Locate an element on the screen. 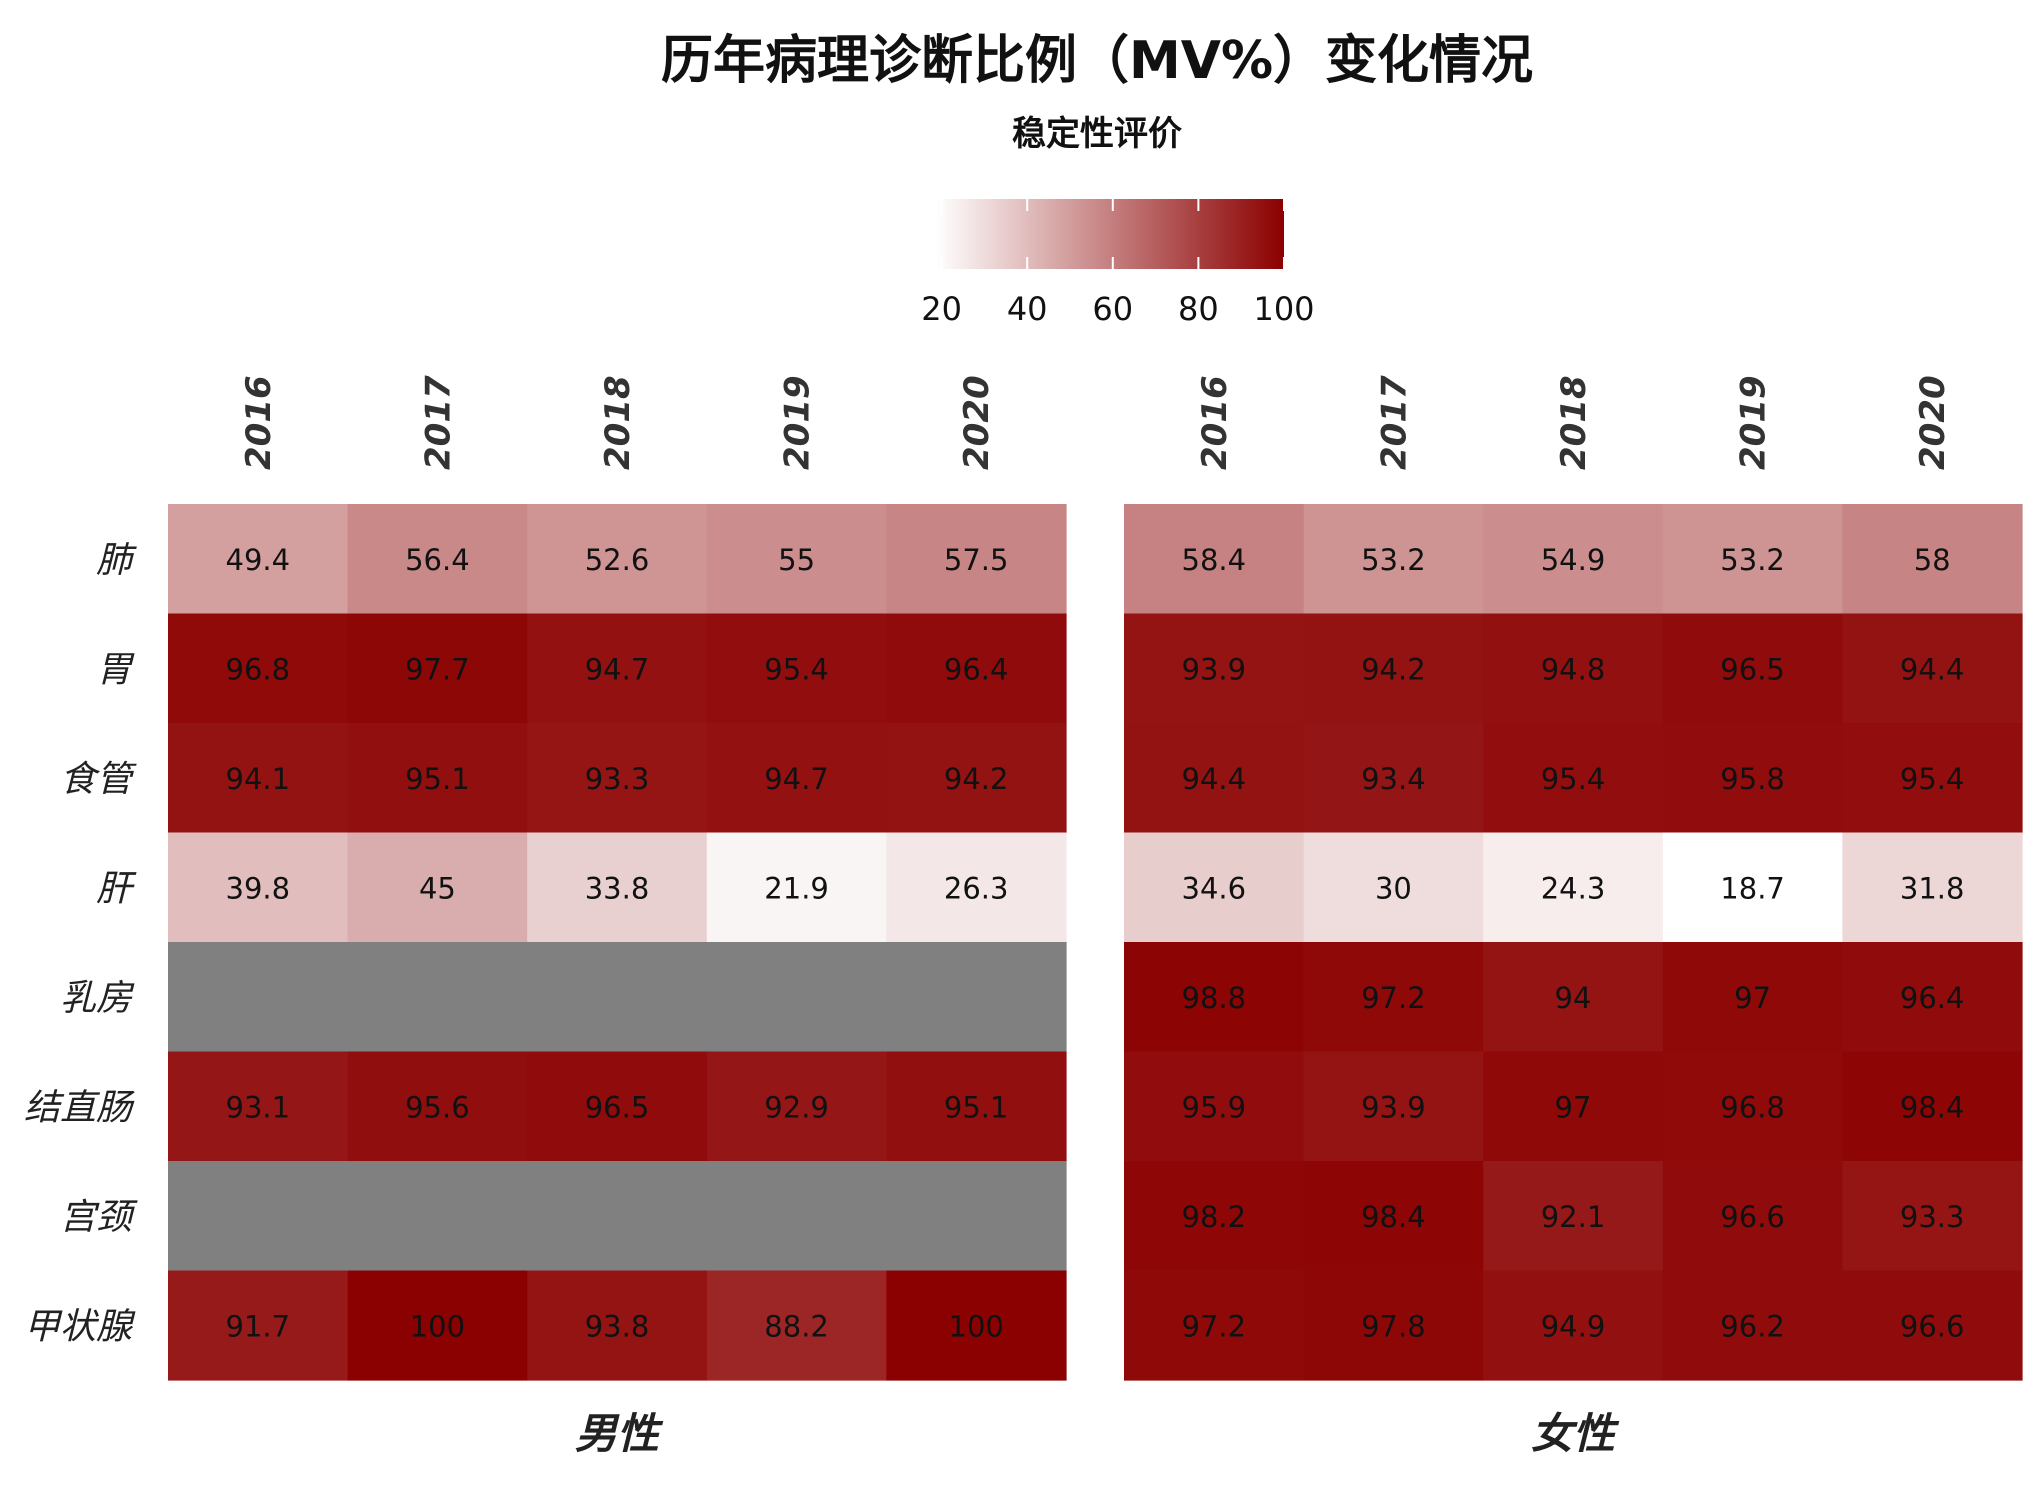  cell-value-label: 91.7 is located at coordinates (258, 1326).